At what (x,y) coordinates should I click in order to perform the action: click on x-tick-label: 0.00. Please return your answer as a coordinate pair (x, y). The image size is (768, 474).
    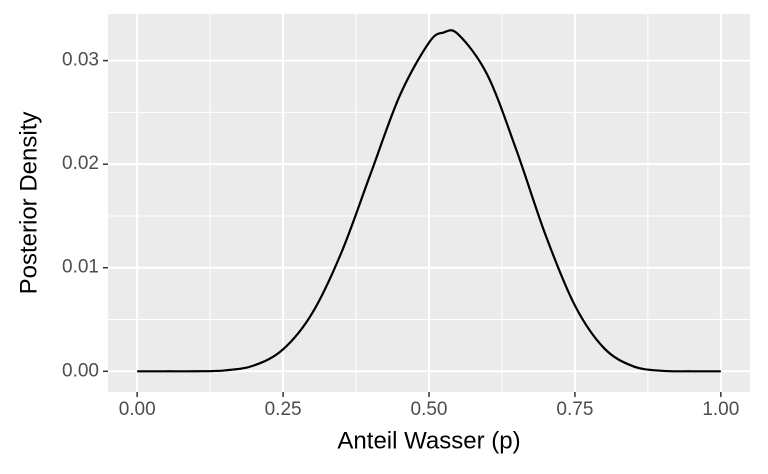
    Looking at the image, I should click on (137, 409).